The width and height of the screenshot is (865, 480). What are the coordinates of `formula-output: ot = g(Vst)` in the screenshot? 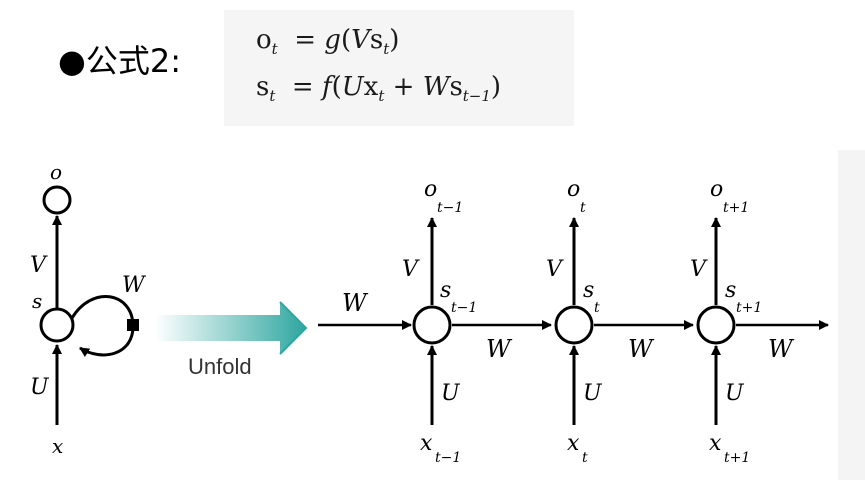 It's located at (328, 42).